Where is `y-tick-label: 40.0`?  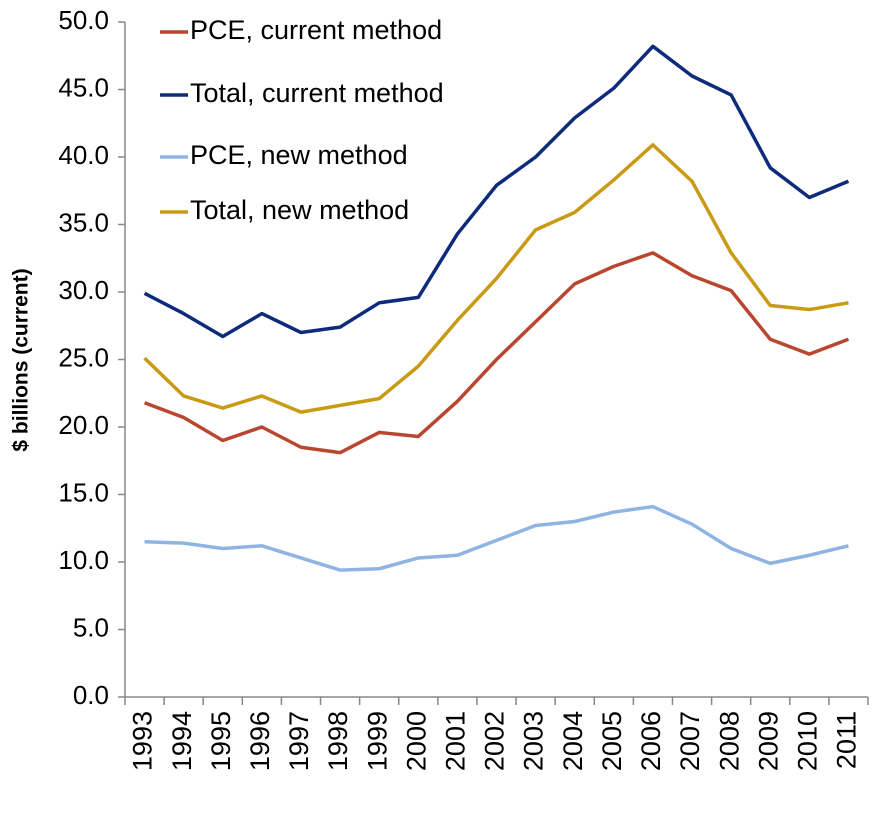 y-tick-label: 40.0 is located at coordinates (83, 155).